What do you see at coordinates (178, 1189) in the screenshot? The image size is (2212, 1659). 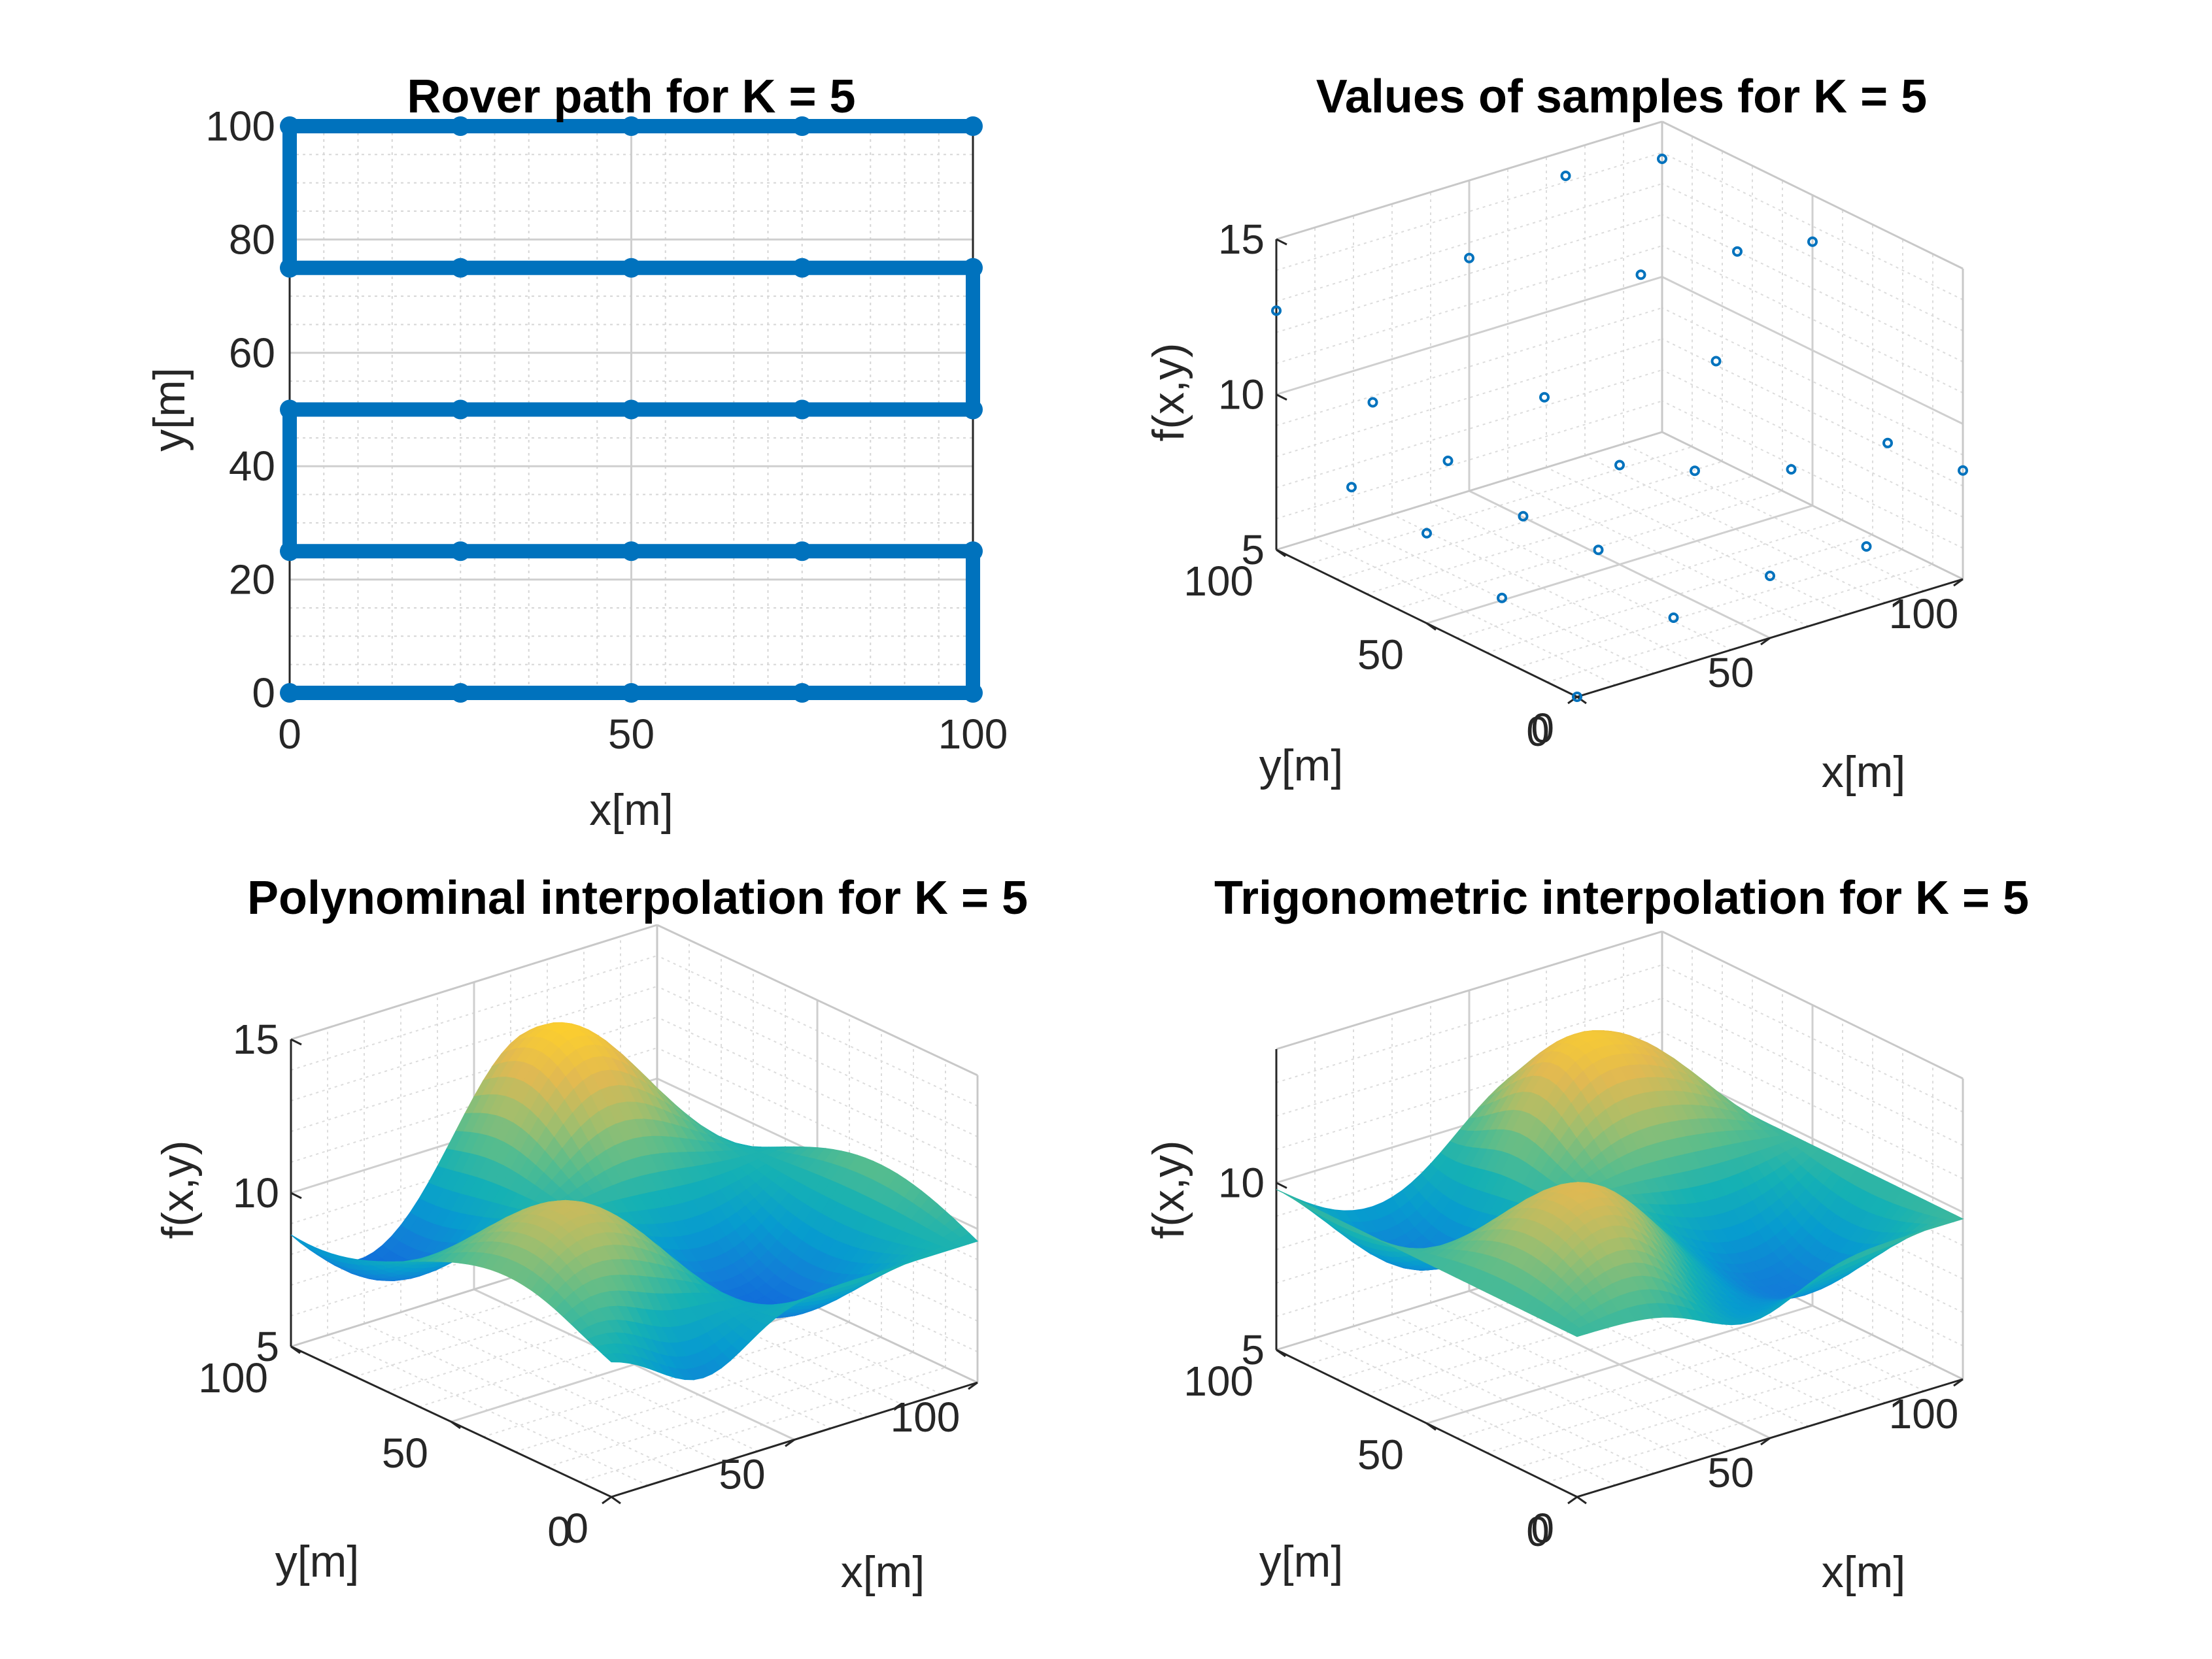 I see `z-axis-label: f(x,y)` at bounding box center [178, 1189].